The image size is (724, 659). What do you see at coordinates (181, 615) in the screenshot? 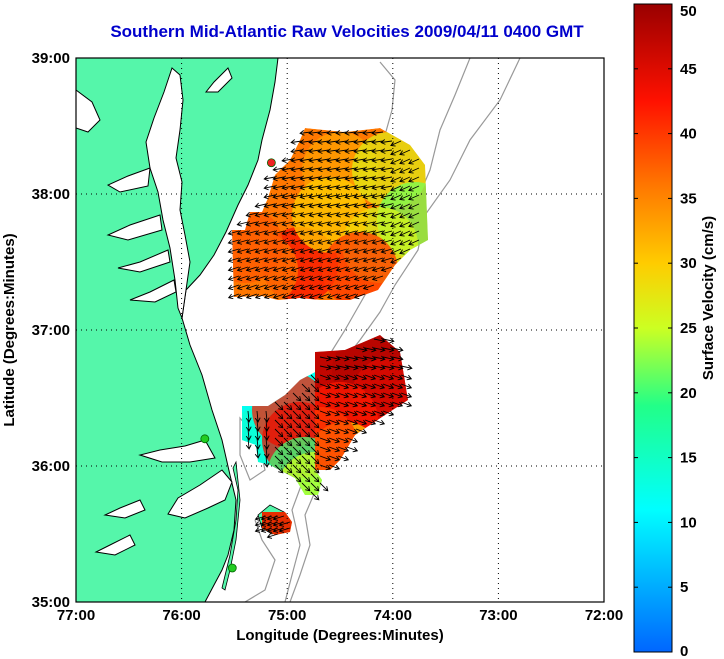
I see `lon-tick-label: 76:00` at bounding box center [181, 615].